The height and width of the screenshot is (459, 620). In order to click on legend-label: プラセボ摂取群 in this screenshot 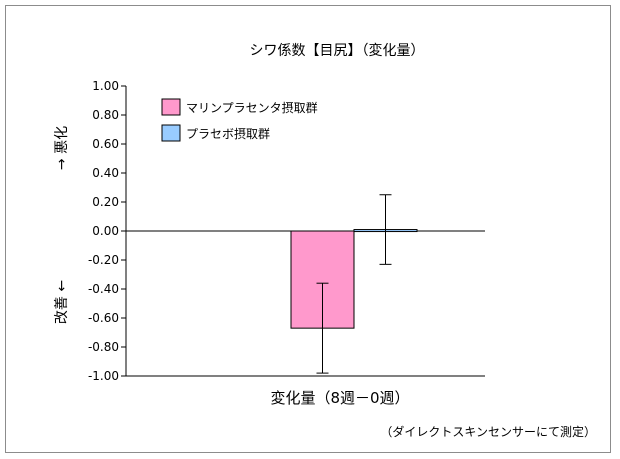, I will do `click(228, 133)`.